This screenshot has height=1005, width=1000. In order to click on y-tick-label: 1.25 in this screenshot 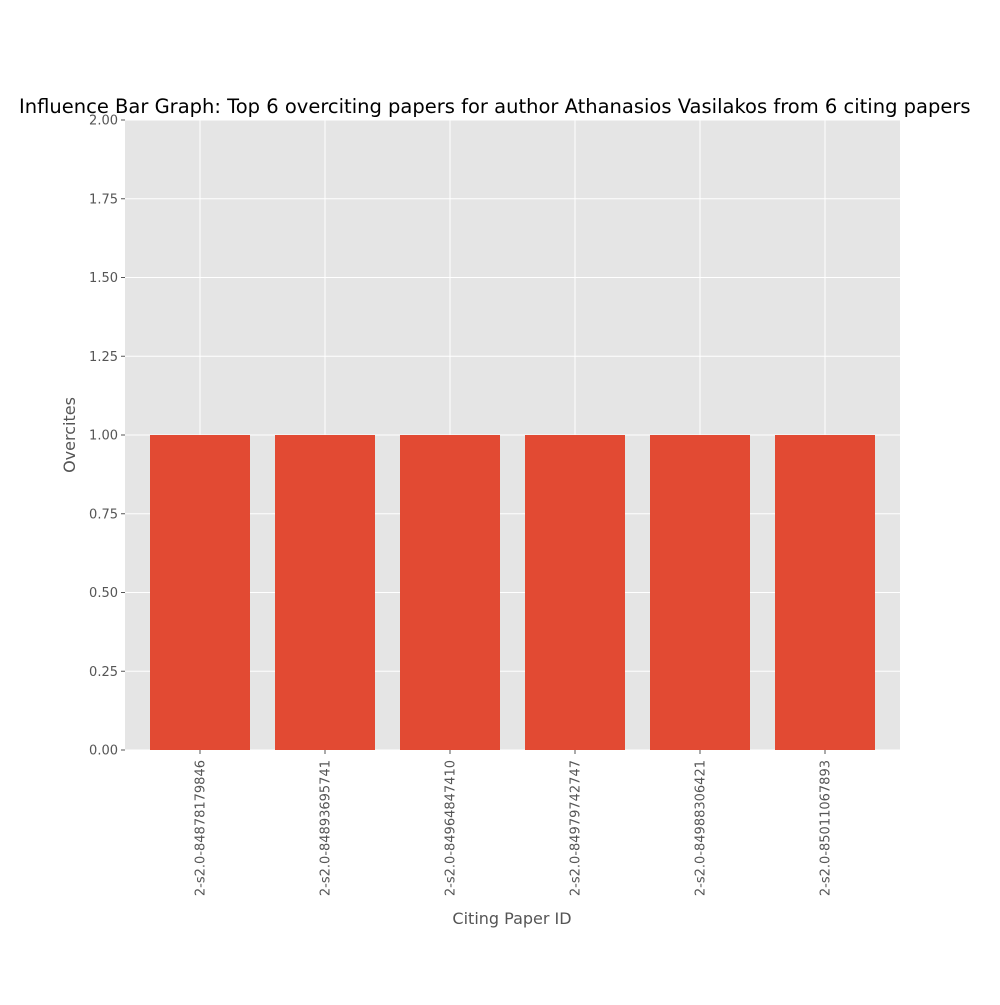, I will do `click(103, 357)`.